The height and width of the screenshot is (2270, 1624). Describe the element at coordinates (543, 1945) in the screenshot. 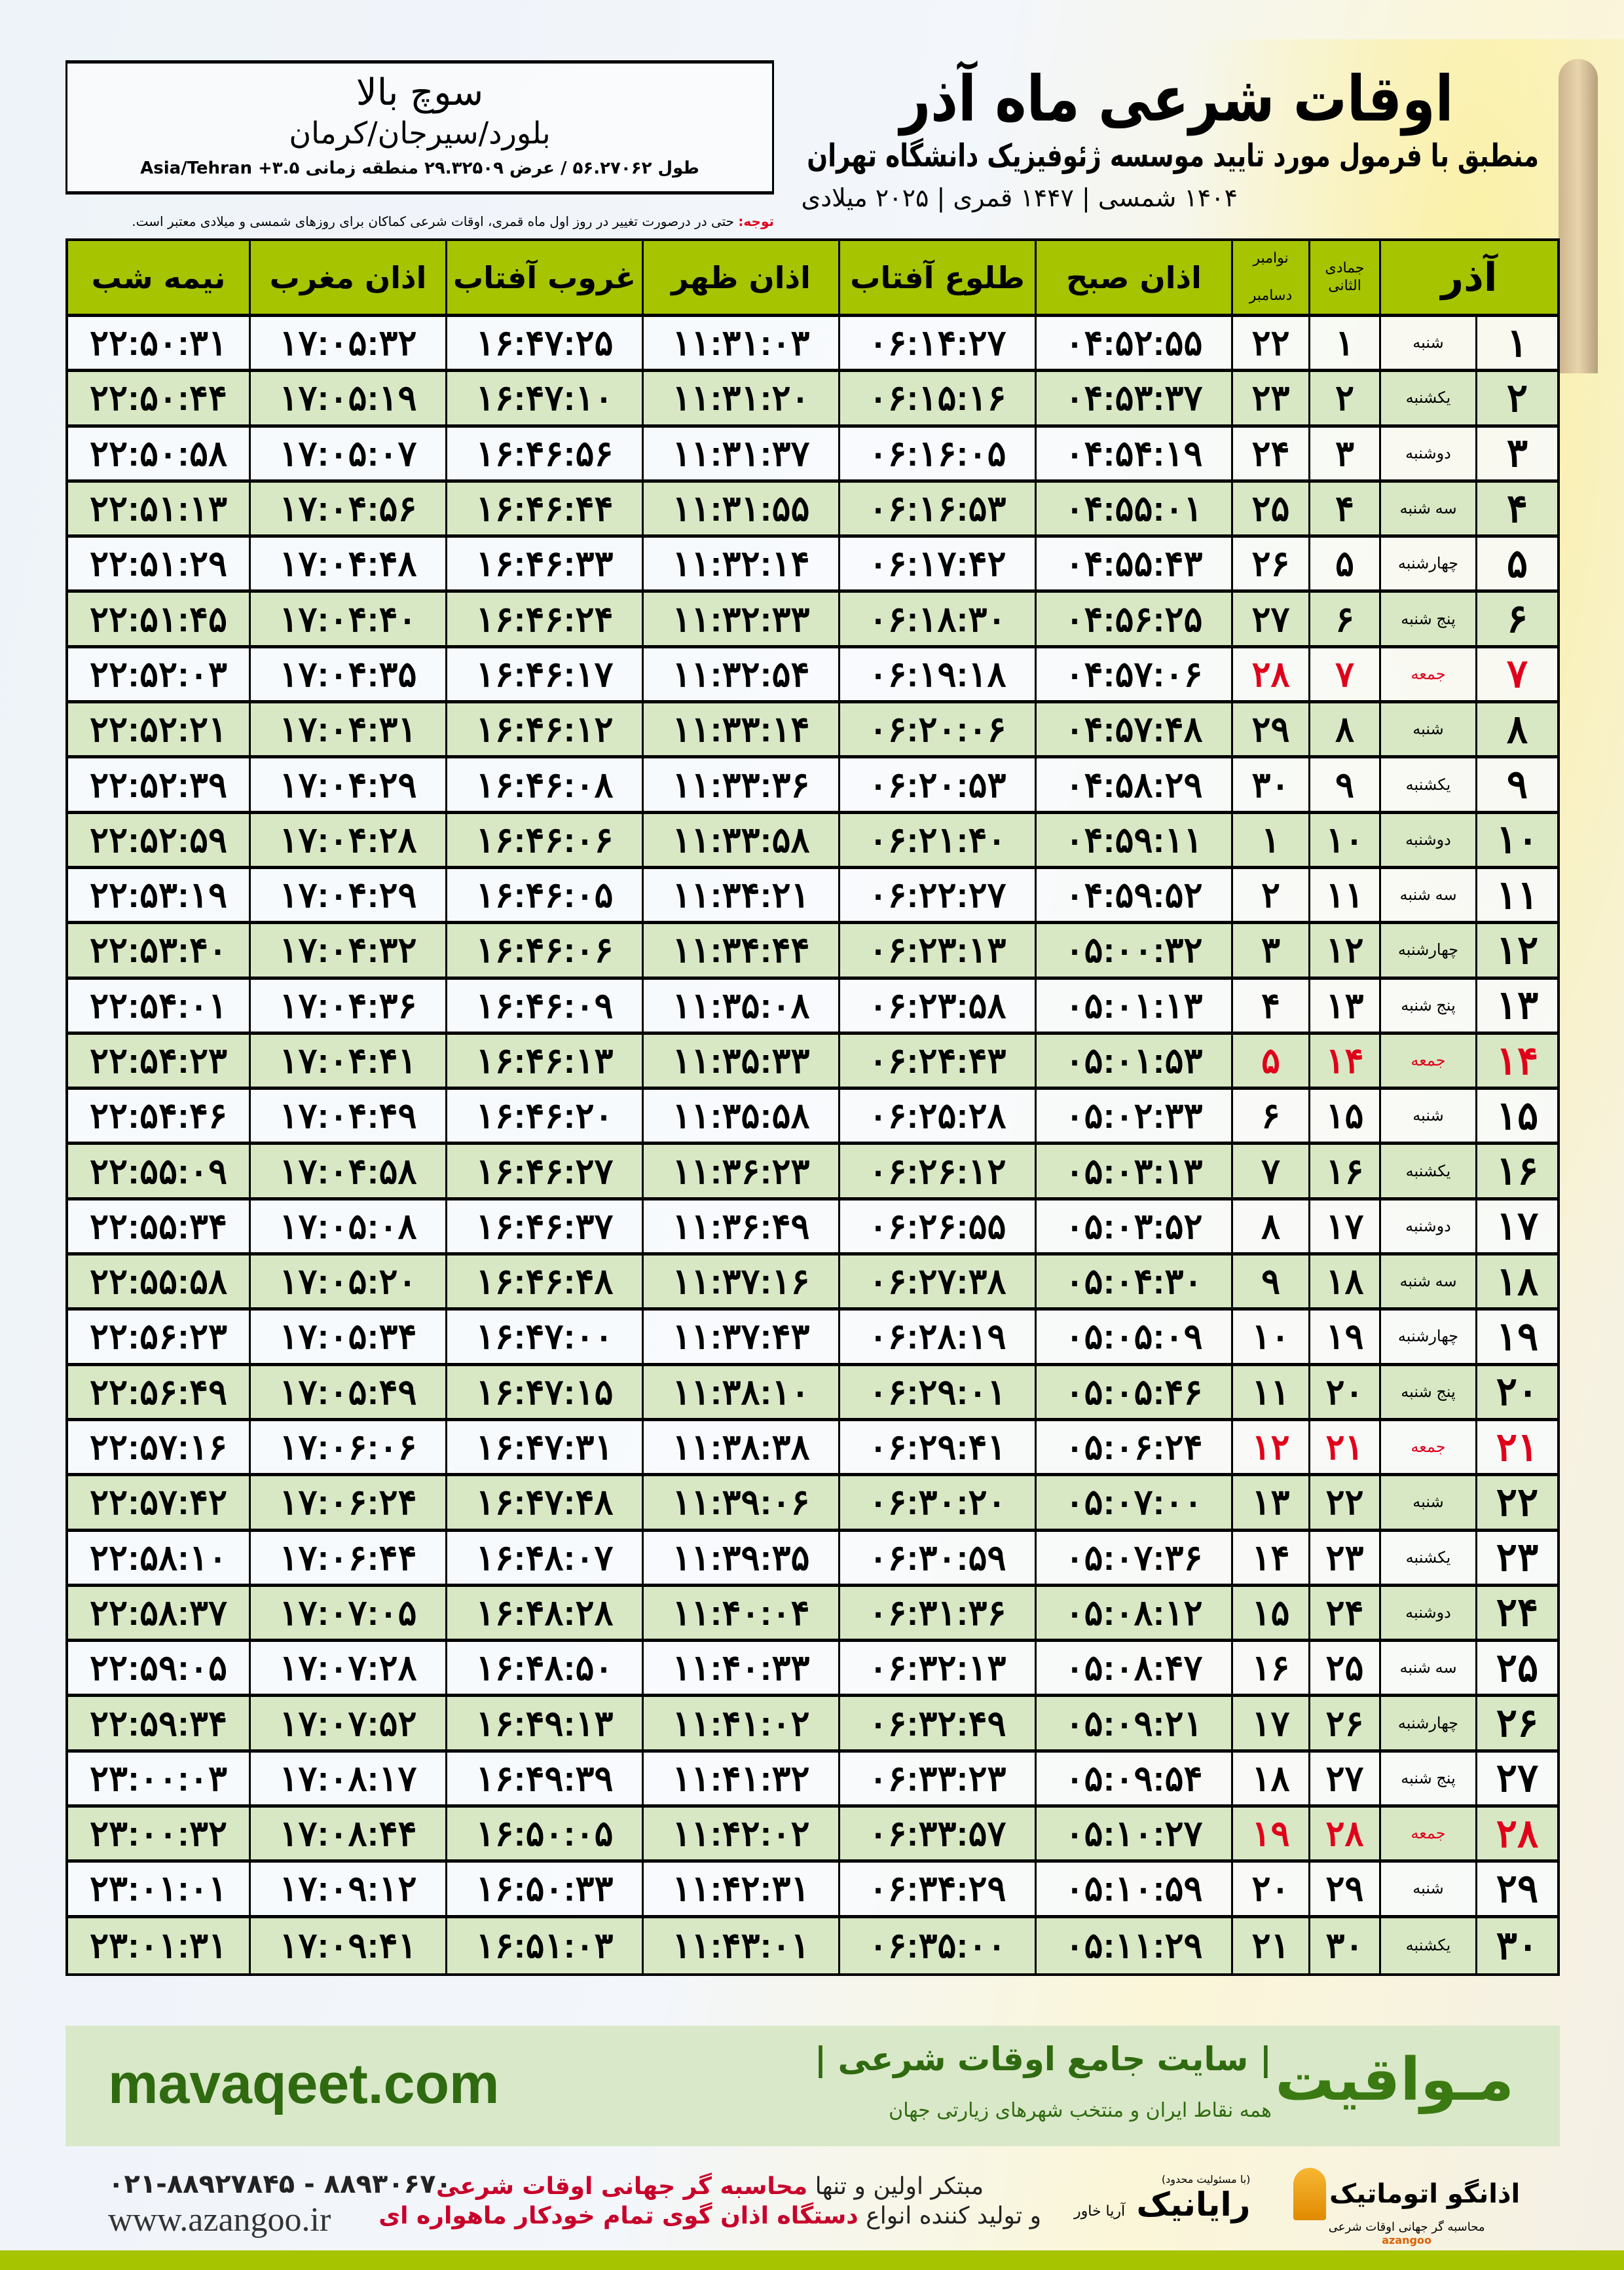

I see `cell-sunset: ۱۶:۵۱:۰۳` at that location.